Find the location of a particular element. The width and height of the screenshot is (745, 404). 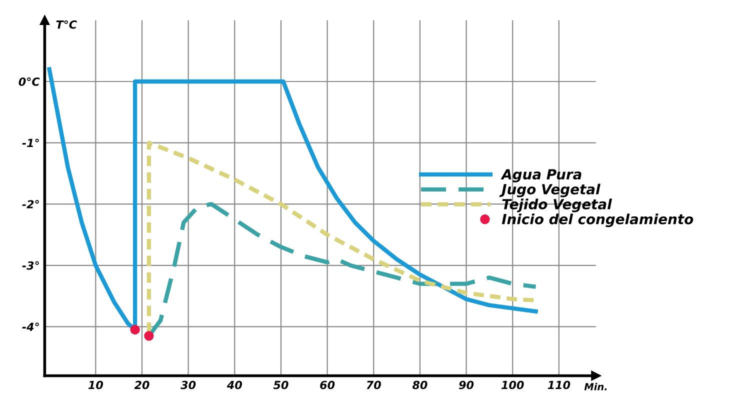

x-tick-label: 40 is located at coordinates (234, 385).